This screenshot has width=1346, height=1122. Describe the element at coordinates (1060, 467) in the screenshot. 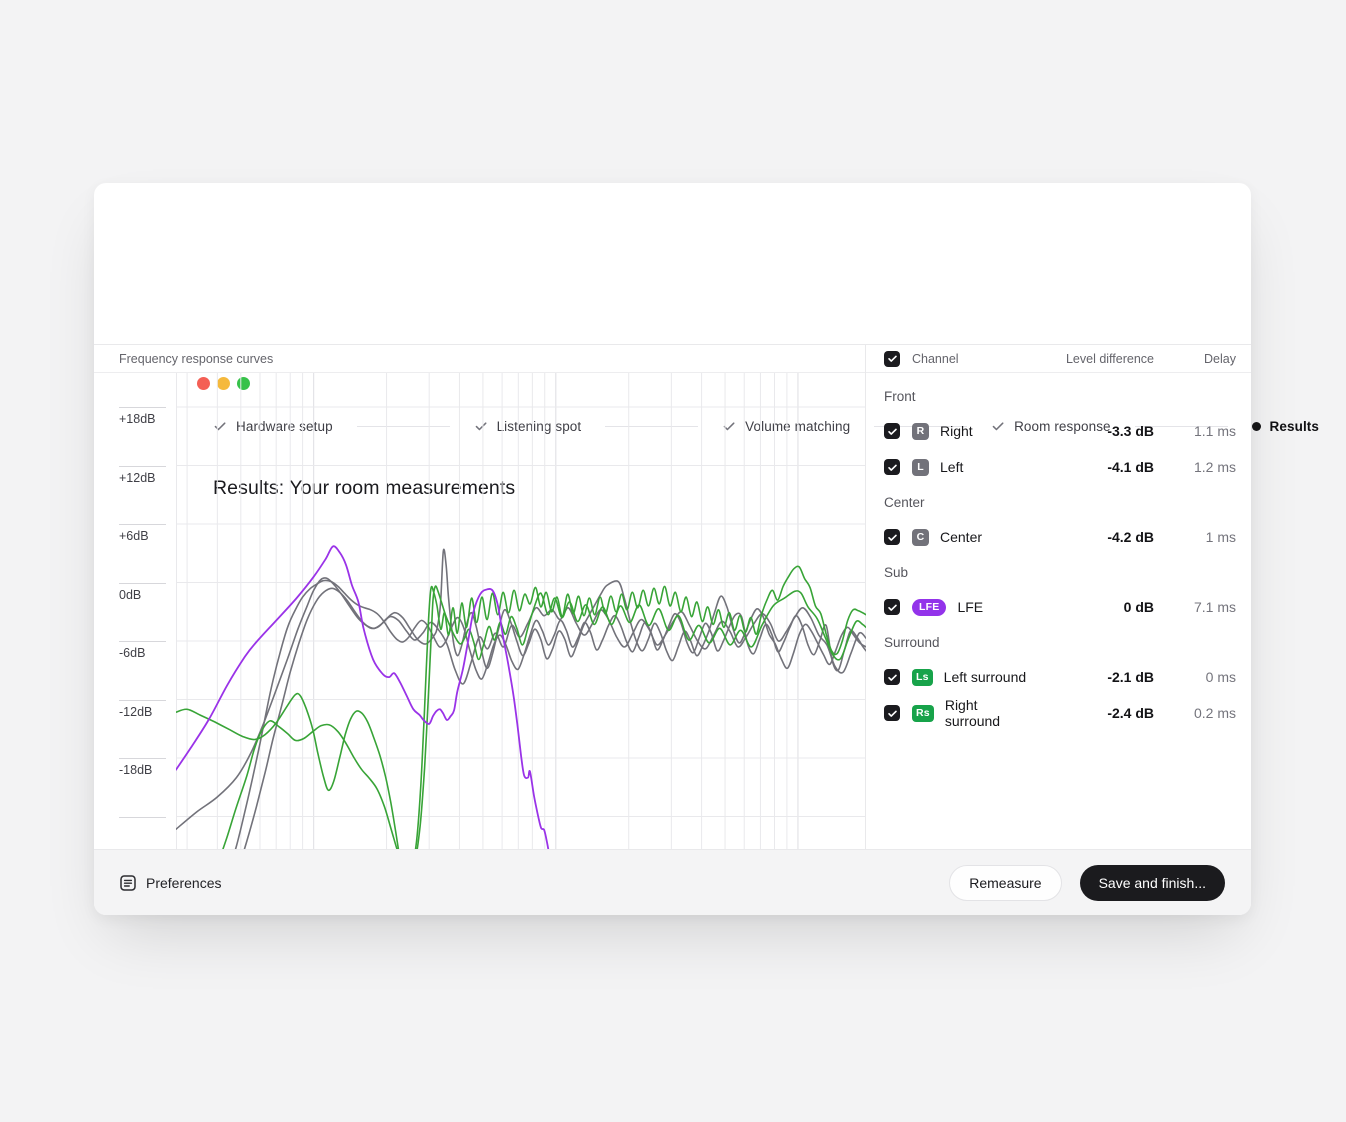

I see `channel-row-left: L Left -4.1 dB 1.2 ms` at that location.